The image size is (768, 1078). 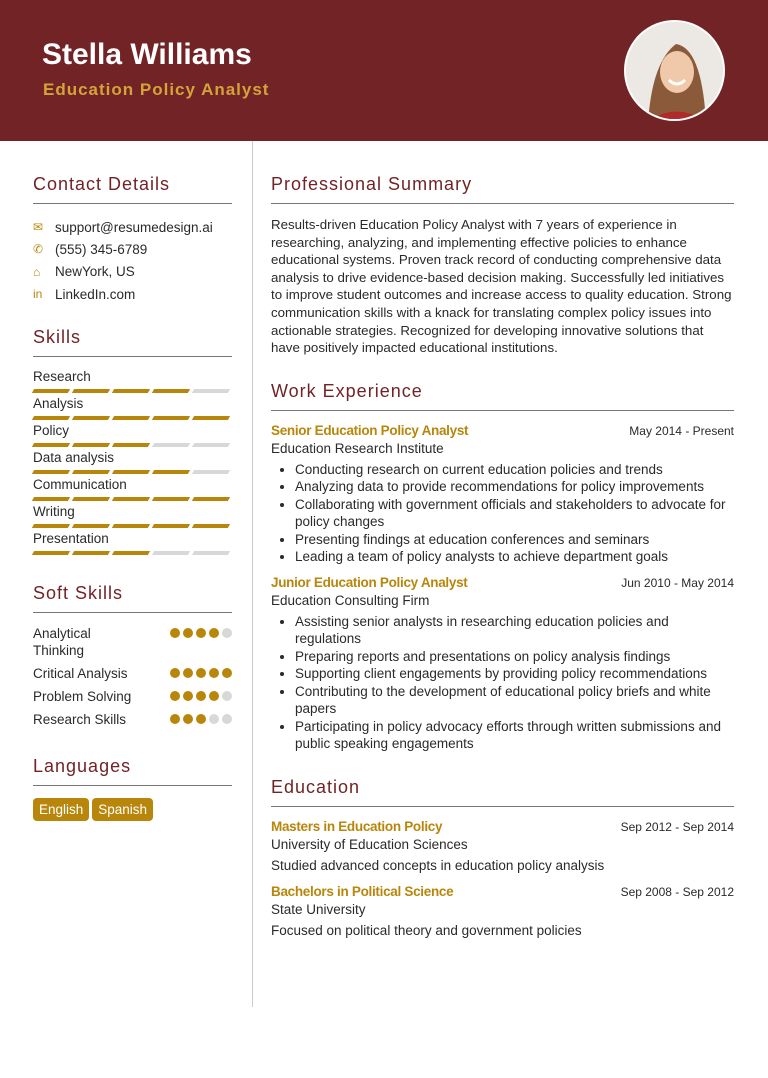 What do you see at coordinates (677, 582) in the screenshot?
I see `job-dates: Jun 2010 - May 2014` at bounding box center [677, 582].